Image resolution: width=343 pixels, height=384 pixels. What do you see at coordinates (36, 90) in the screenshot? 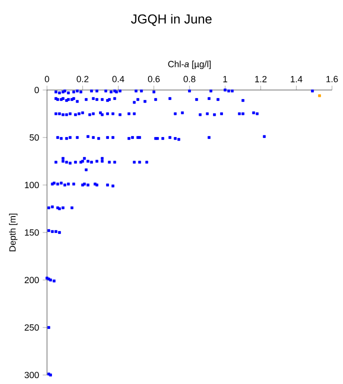
I see `y-tick-label: 0` at bounding box center [36, 90].